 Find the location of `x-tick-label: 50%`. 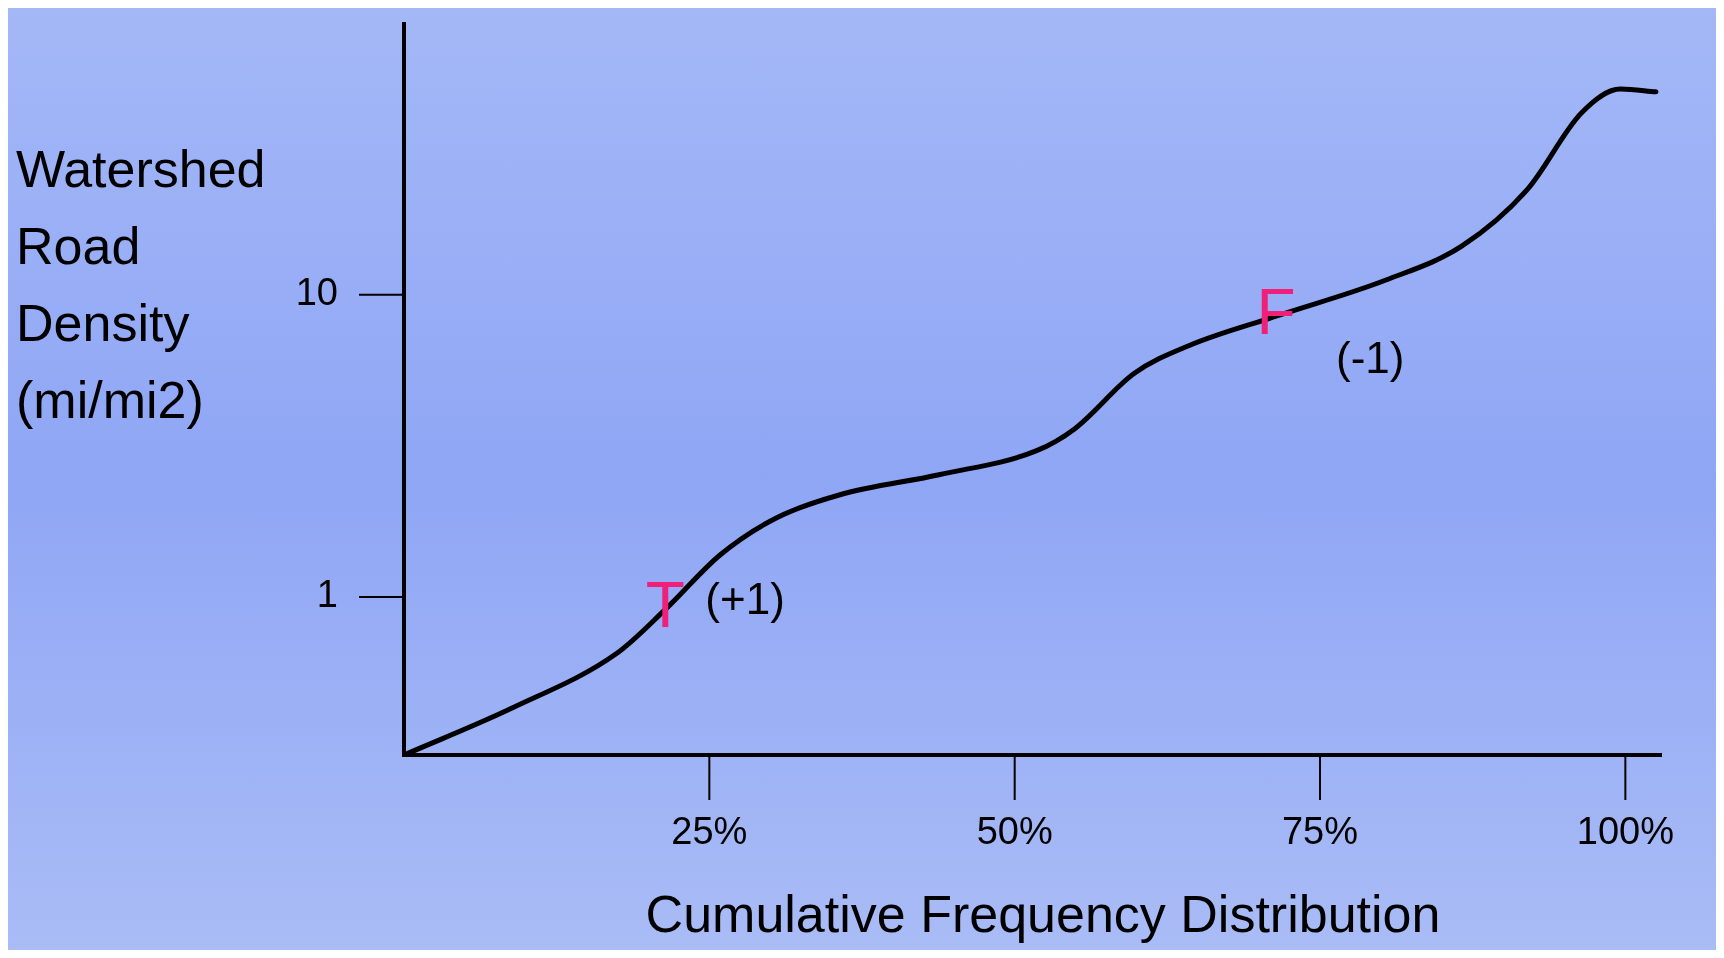

x-tick-label: 50% is located at coordinates (1014, 831).